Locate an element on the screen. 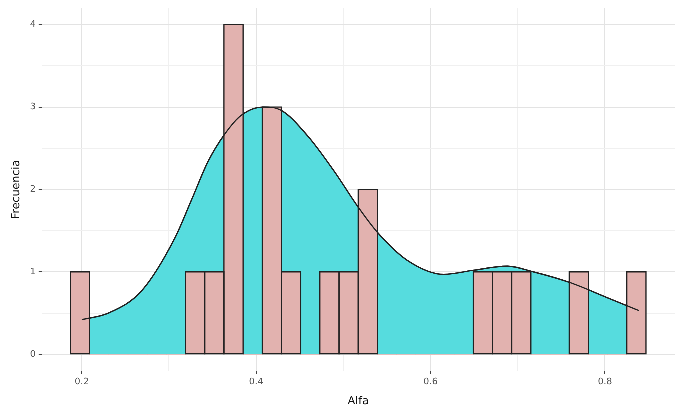 This screenshot has height=414, width=681. y-tick-label: 2 is located at coordinates (33, 190).